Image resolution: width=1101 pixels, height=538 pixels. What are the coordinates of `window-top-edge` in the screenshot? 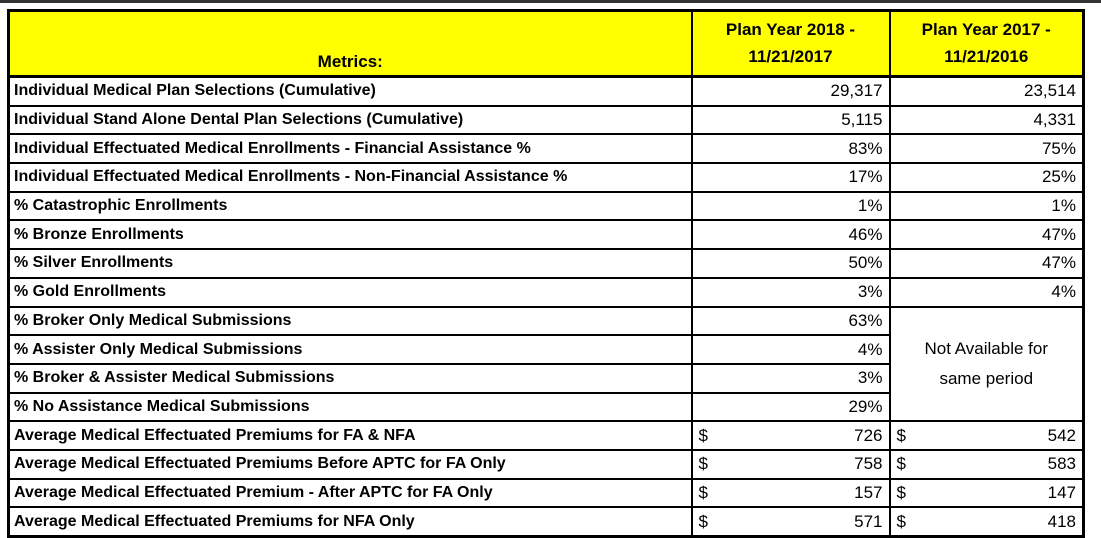 It's located at (550, 1).